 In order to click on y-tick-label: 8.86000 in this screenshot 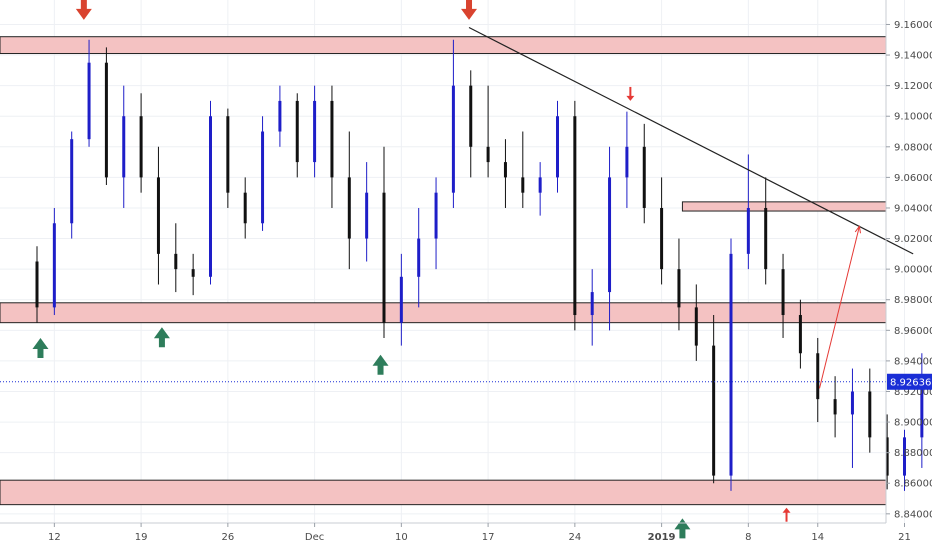, I will do `click(913, 484)`.